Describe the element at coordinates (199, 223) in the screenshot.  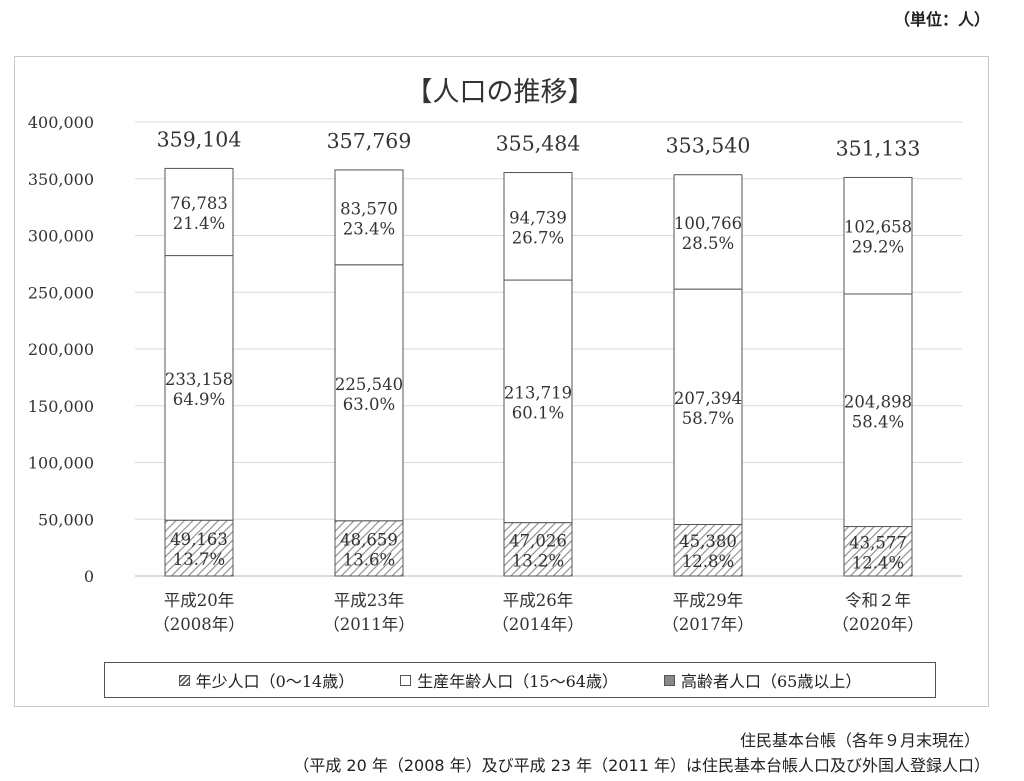
I see `bar-percent-label: 21.4%` at that location.